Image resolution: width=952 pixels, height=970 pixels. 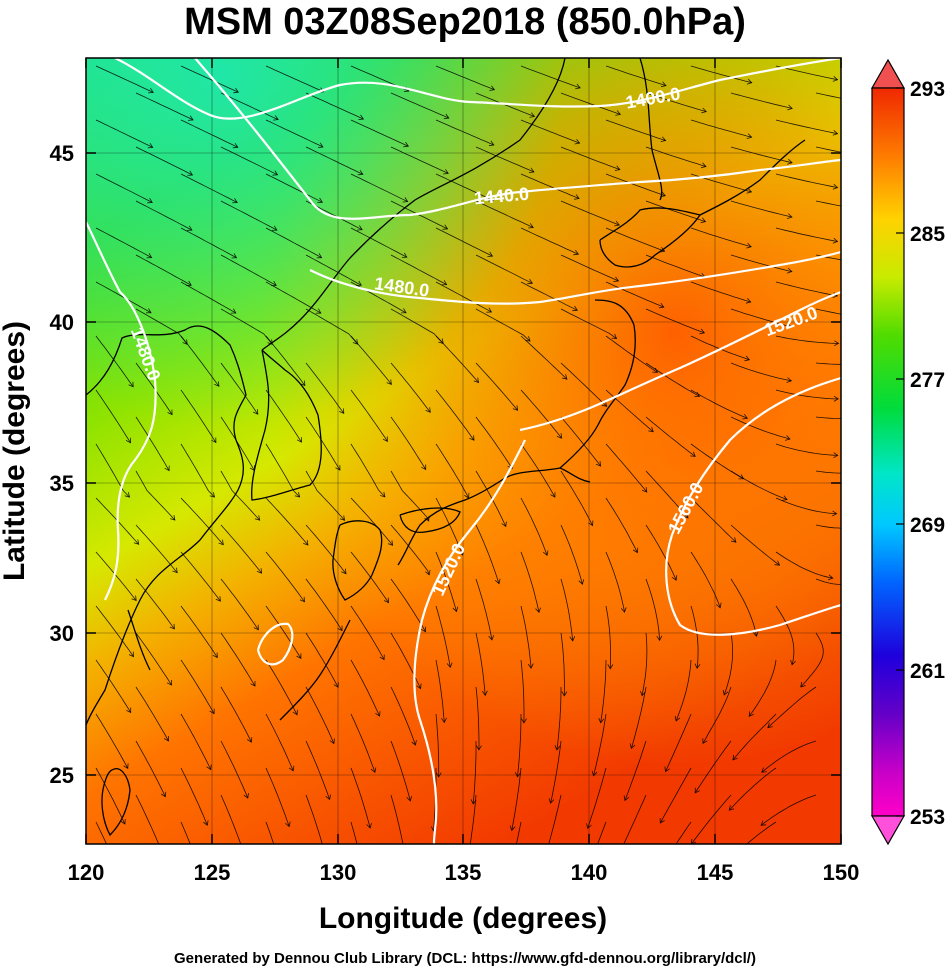 What do you see at coordinates (927, 380) in the screenshot?
I see `colorbar-tick-label: 277` at bounding box center [927, 380].